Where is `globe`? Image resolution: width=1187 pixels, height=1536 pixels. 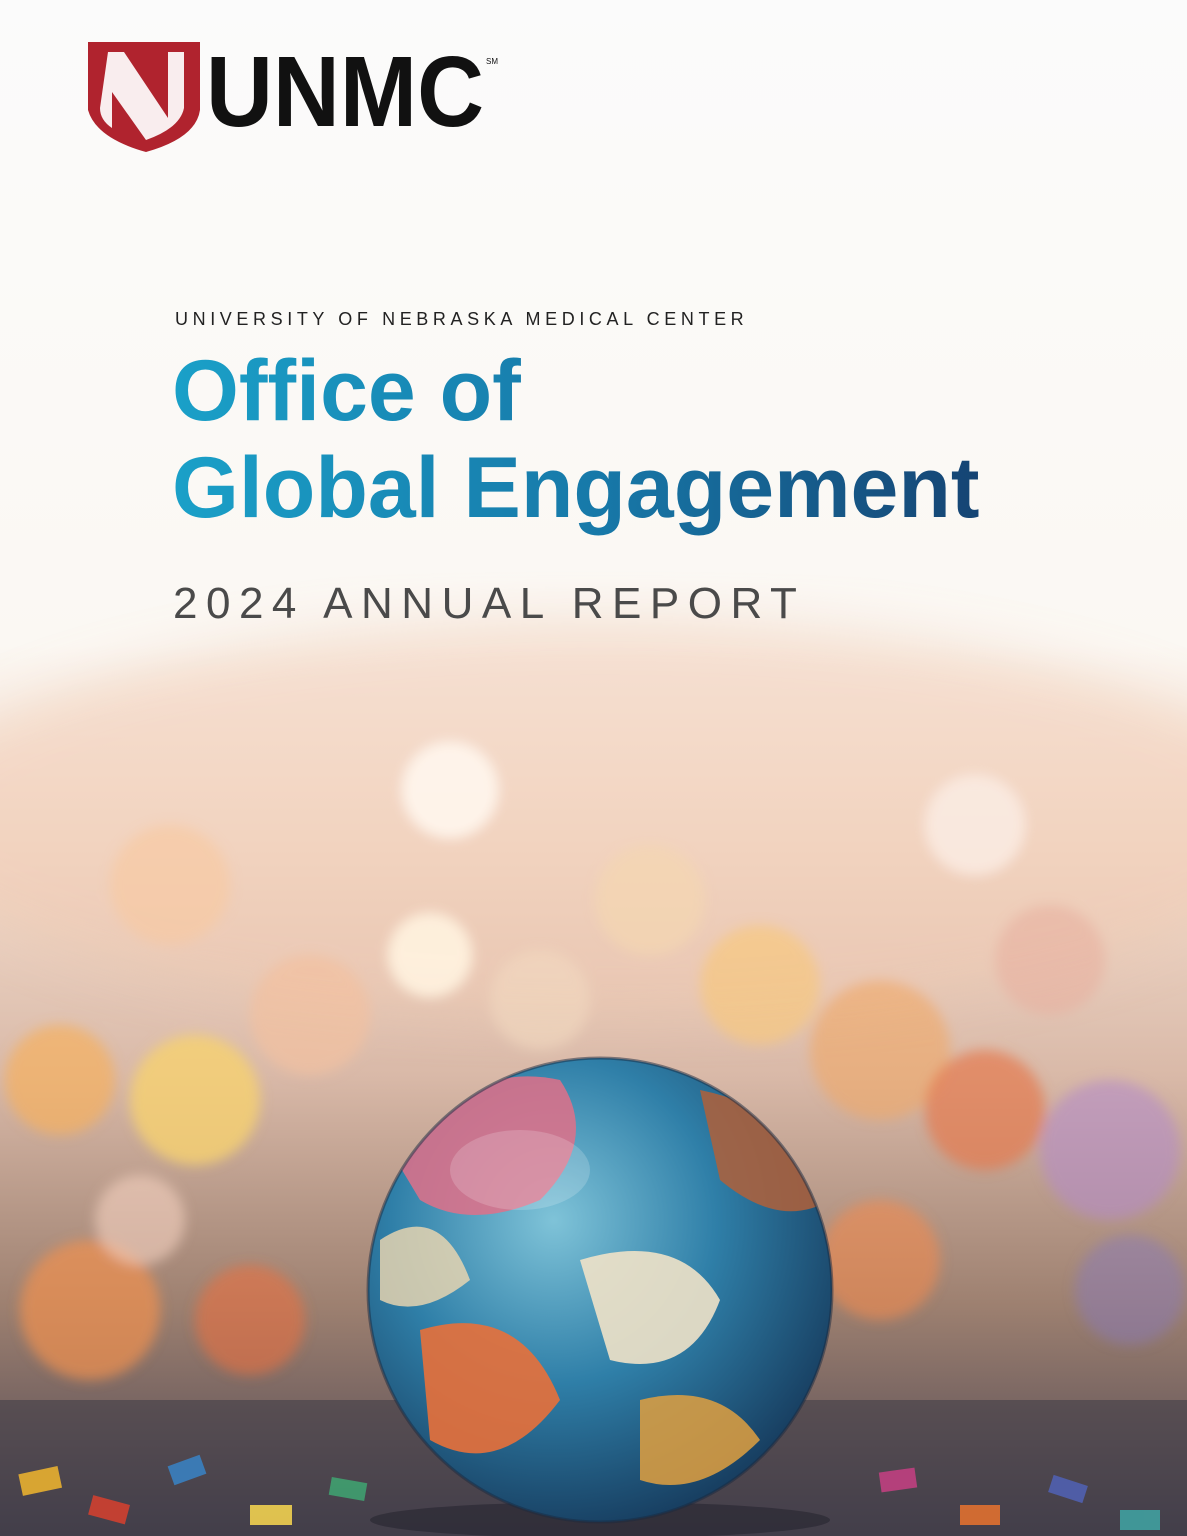
globe is located at coordinates (600, 1296).